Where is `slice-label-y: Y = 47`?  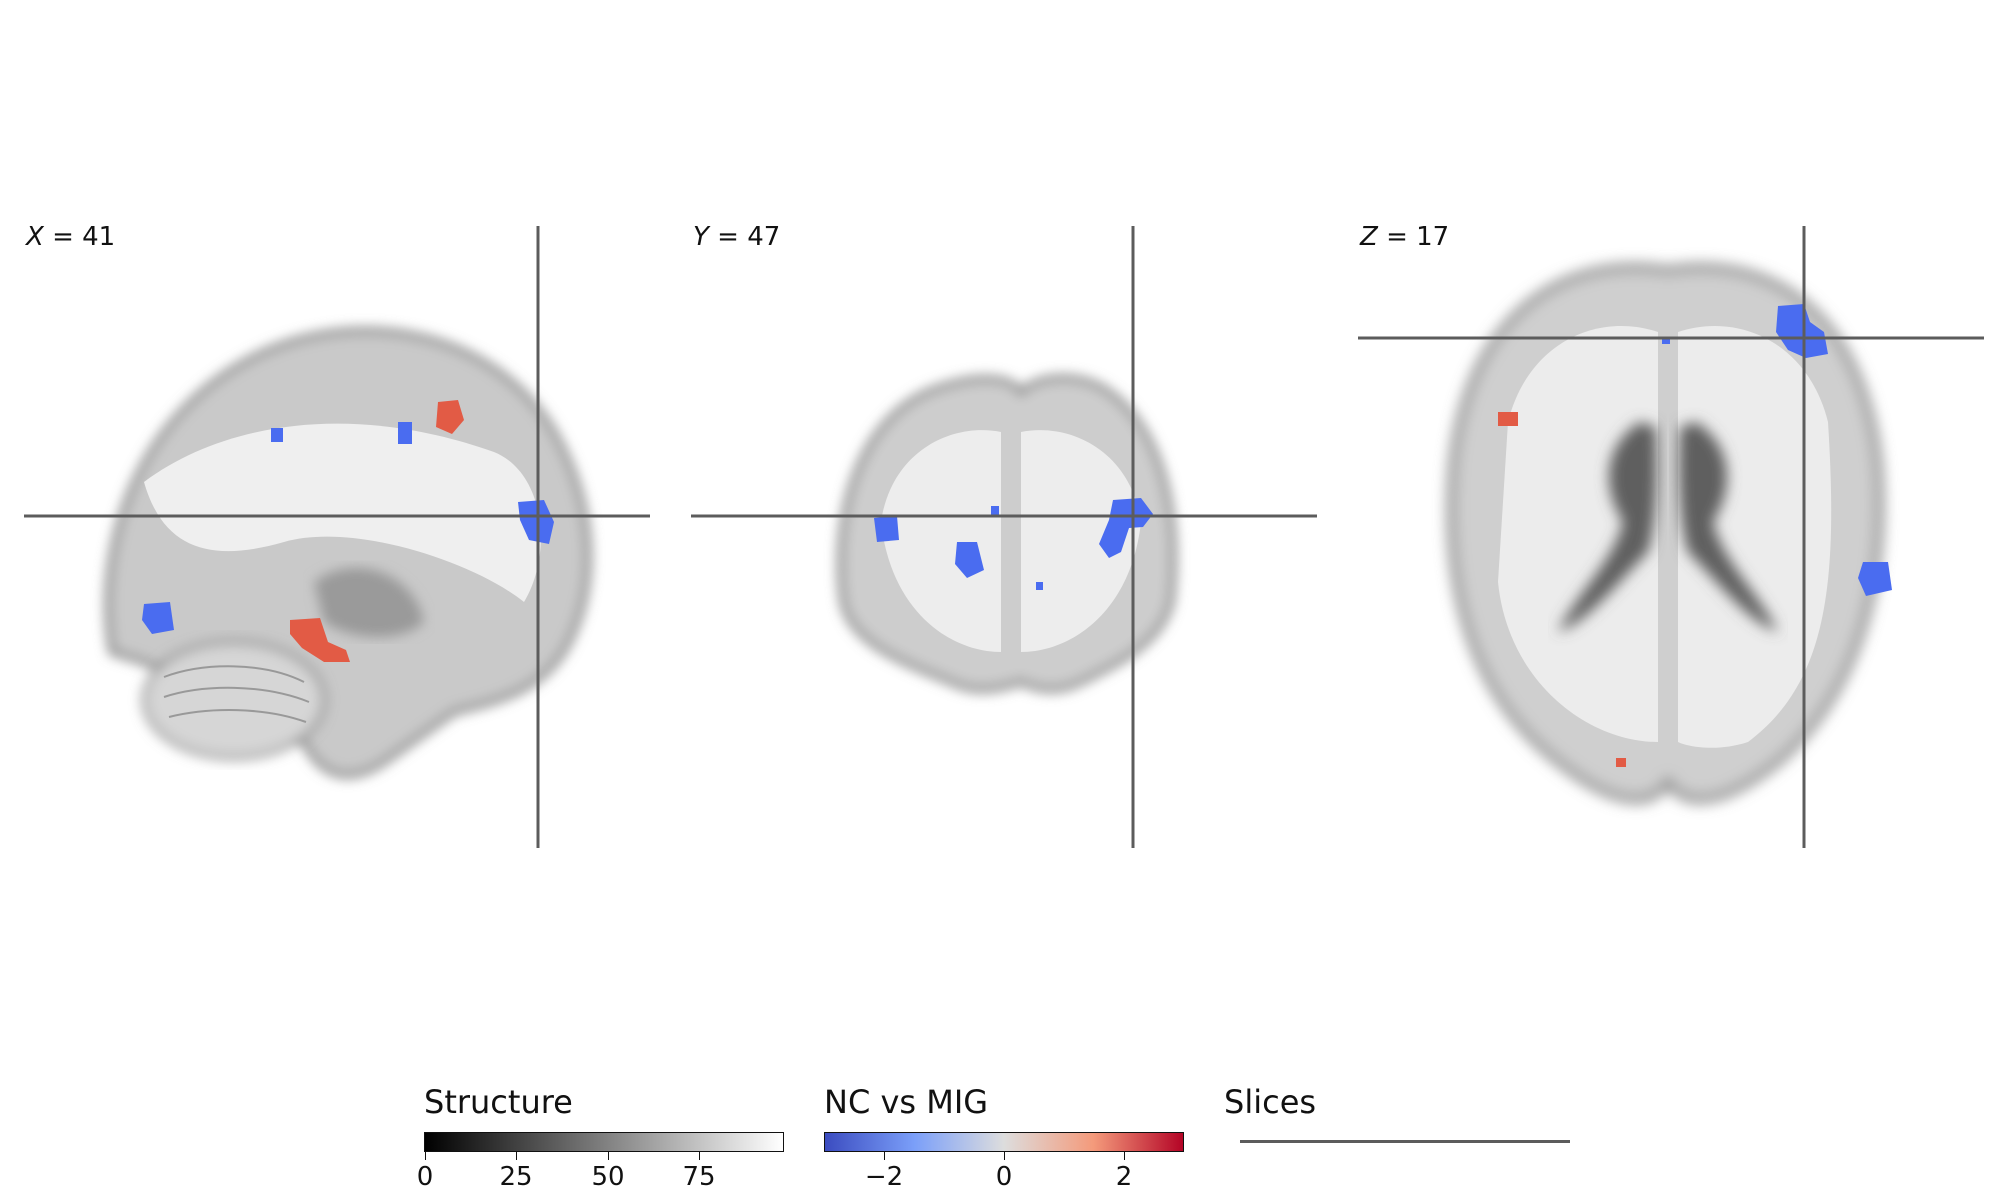
slice-label-y: Y = 47 is located at coordinates (736, 237).